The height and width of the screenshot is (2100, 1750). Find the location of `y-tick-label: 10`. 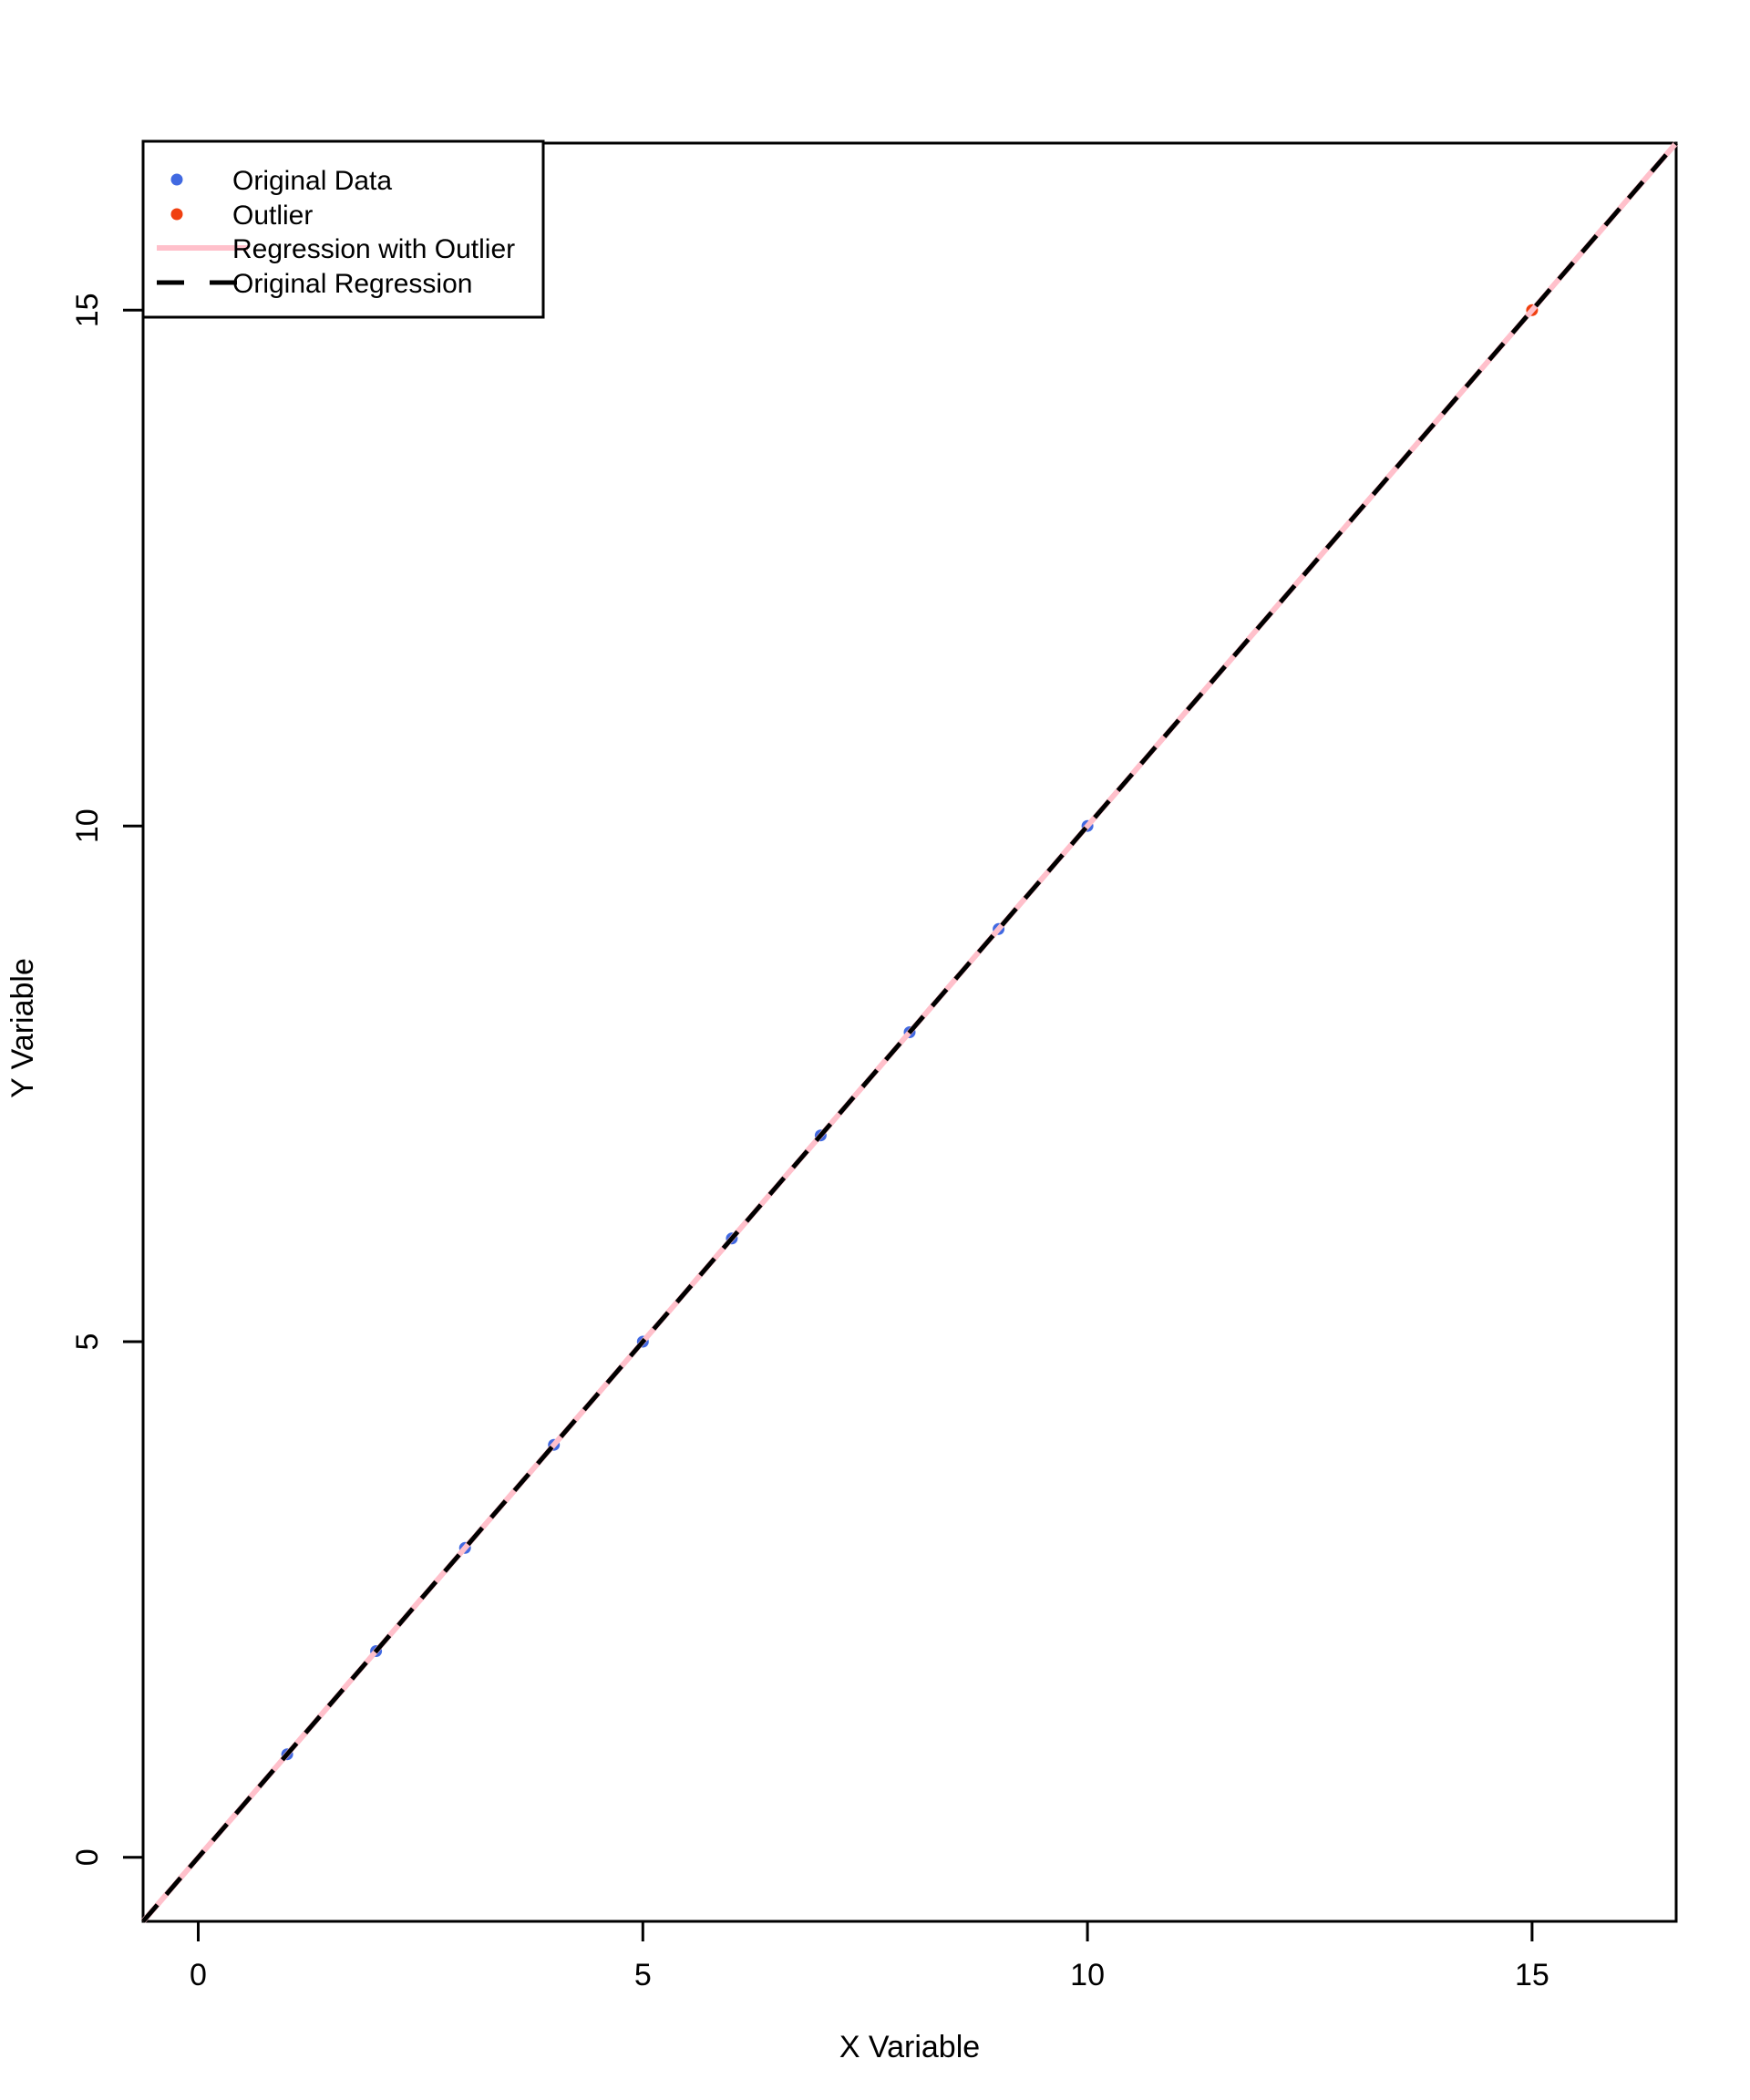

y-tick-label: 10 is located at coordinates (87, 825).